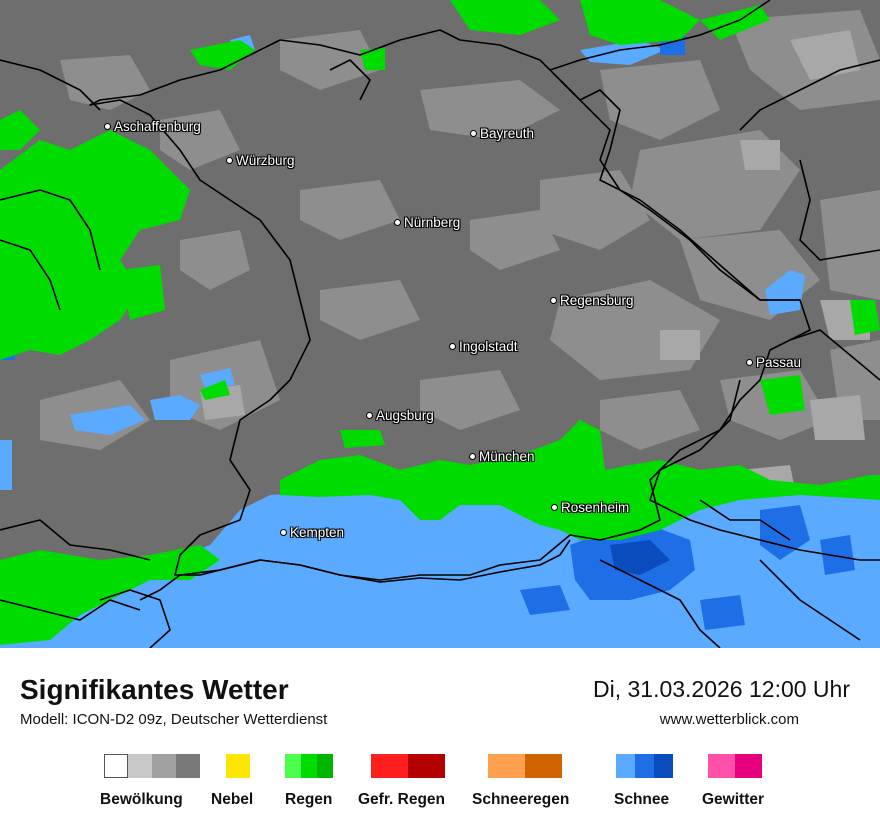  I want to click on legend-gefr-regen, so click(408, 766).